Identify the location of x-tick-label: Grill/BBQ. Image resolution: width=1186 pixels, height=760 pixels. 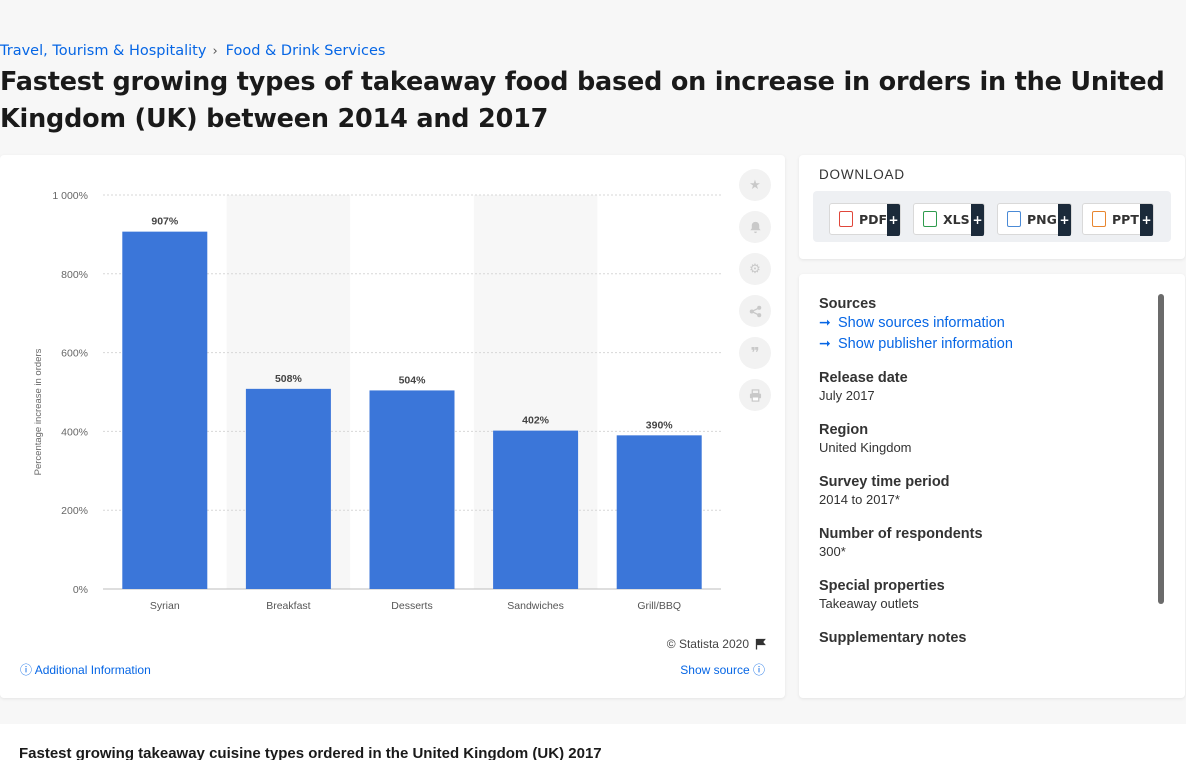
(659, 606).